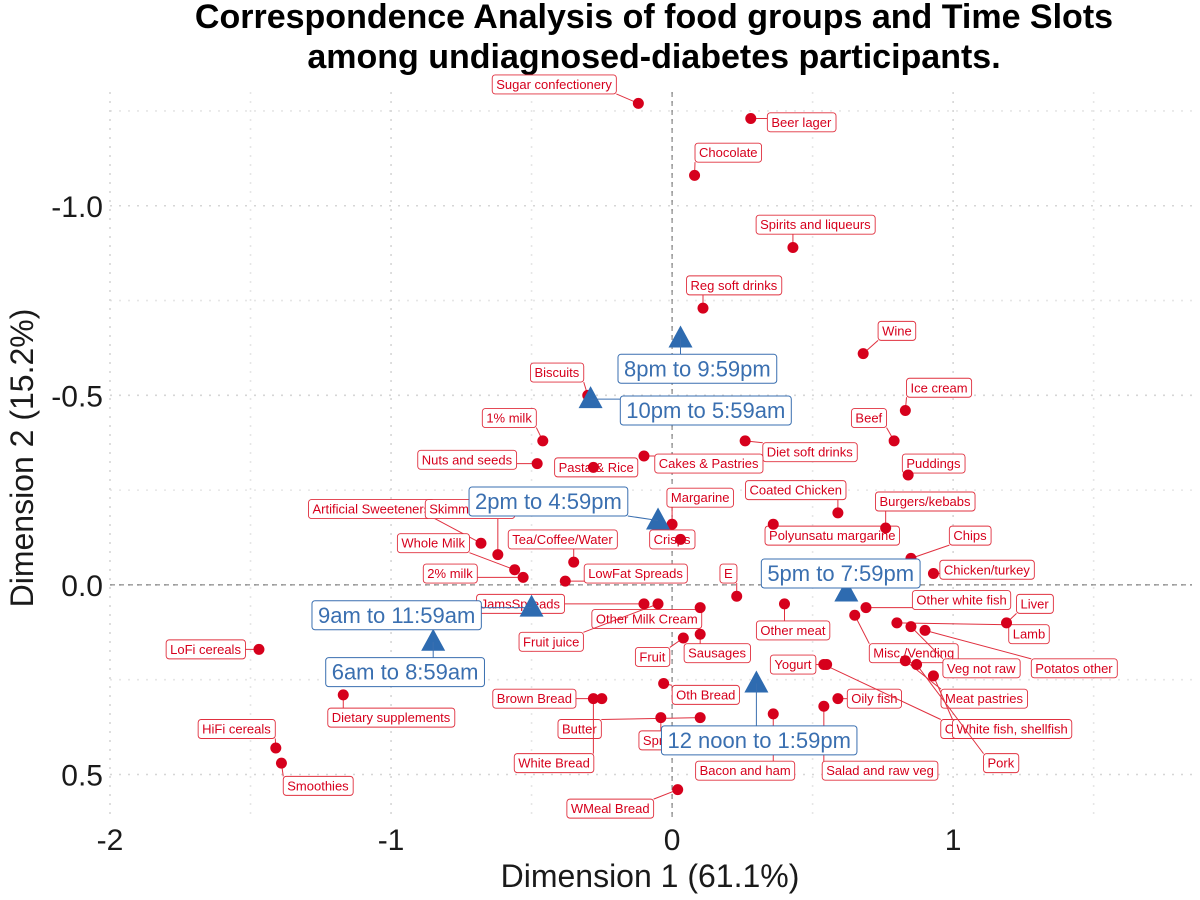 The image size is (1200, 900). What do you see at coordinates (562, 546) in the screenshot?
I see `food-group-label: Tea/Coffee/Water` at bounding box center [562, 546].